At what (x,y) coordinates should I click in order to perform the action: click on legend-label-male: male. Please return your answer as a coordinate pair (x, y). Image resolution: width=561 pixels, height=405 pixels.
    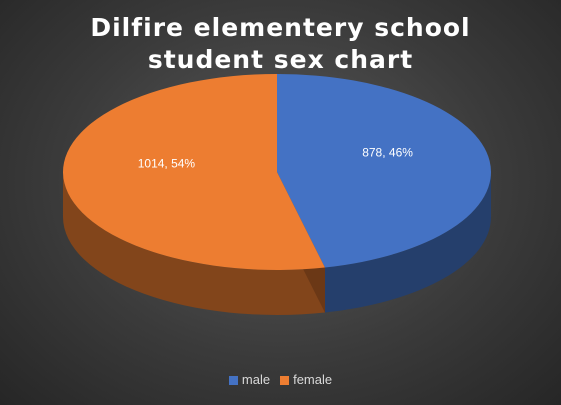
    Looking at the image, I should click on (256, 379).